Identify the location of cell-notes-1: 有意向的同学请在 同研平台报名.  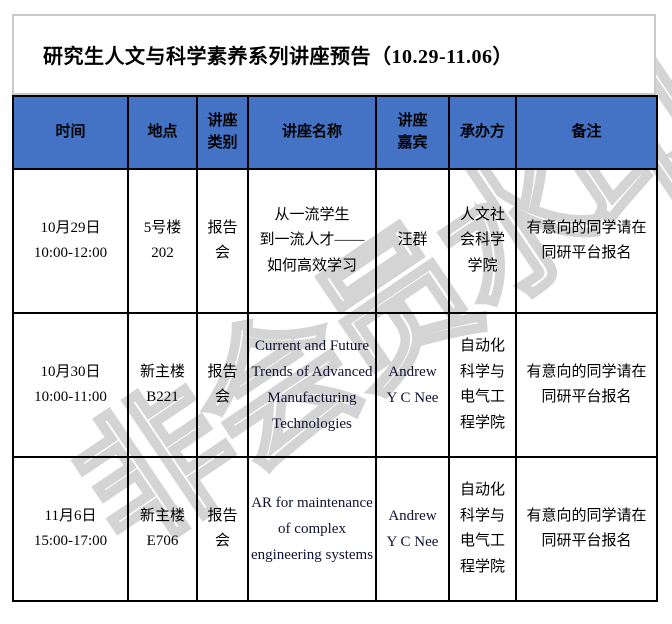
(586, 241).